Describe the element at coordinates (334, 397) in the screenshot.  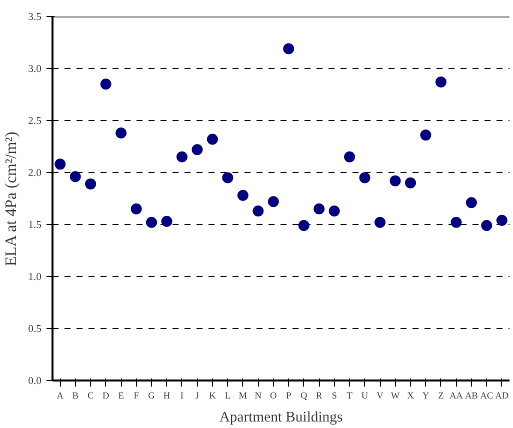
I see `x-tick-label: S` at that location.